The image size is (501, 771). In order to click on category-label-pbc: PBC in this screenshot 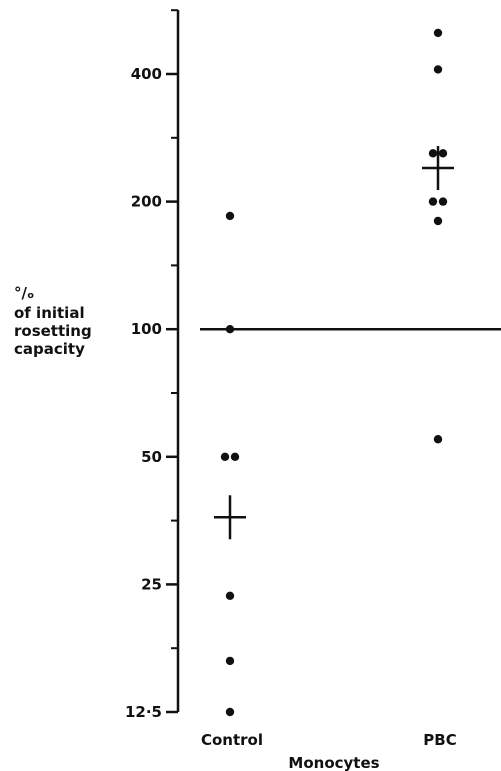, I will do `click(439, 740)`.